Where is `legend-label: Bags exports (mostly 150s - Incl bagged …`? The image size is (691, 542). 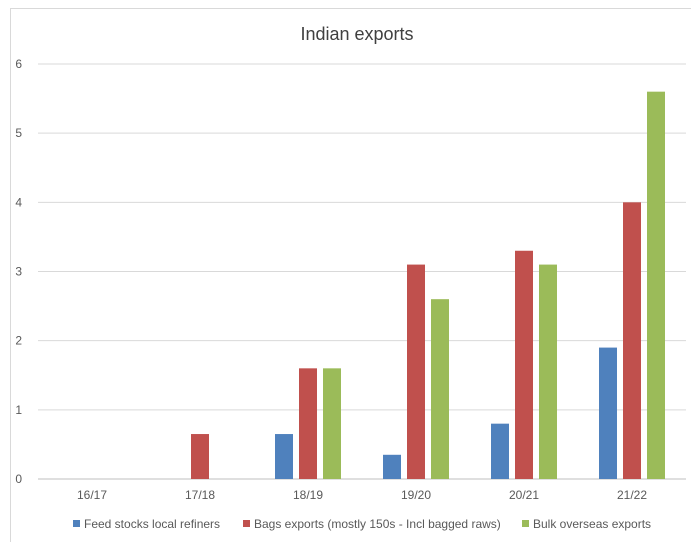 legend-label: Bags exports (mostly 150s - Incl bagged … is located at coordinates (377, 524).